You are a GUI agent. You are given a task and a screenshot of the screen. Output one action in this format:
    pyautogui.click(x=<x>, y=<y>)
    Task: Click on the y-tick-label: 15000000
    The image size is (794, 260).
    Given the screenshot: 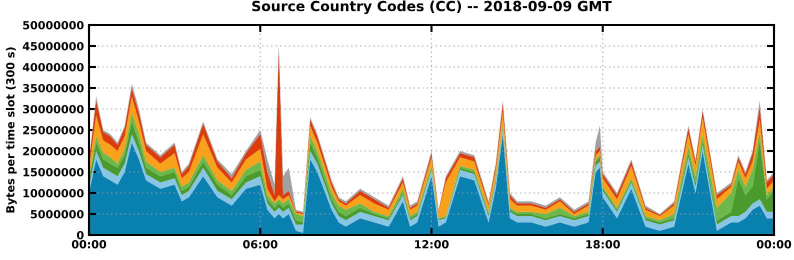 What is the action you would take?
    pyautogui.click(x=54, y=172)
    